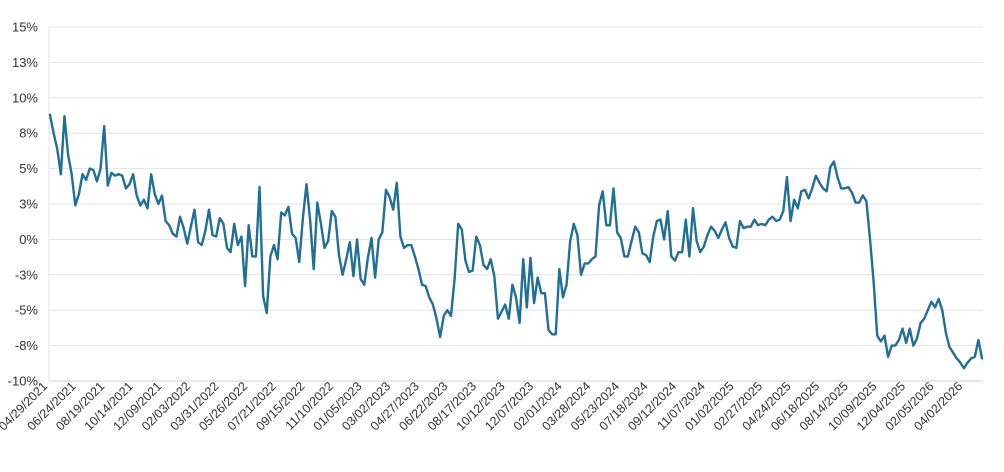 The width and height of the screenshot is (1004, 472). Describe the element at coordinates (28, 168) in the screenshot. I see `y-tick-label: 5%` at that location.